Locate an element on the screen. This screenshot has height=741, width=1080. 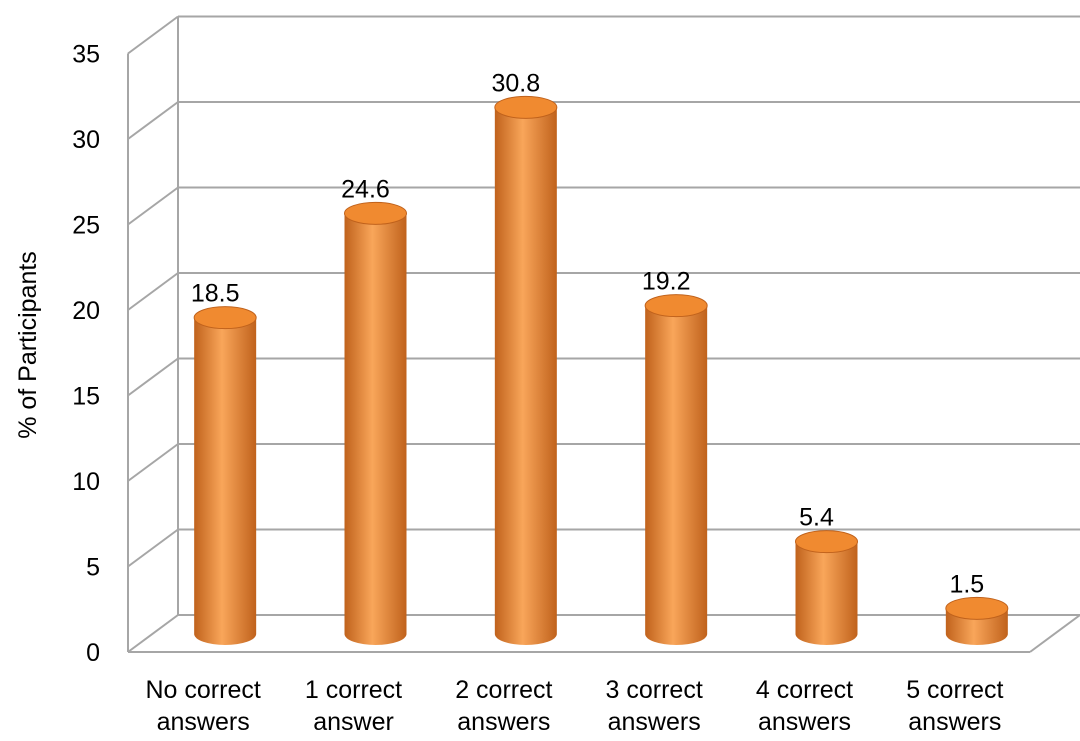
x-tick-label-line: 3 correct is located at coordinates (654, 690).